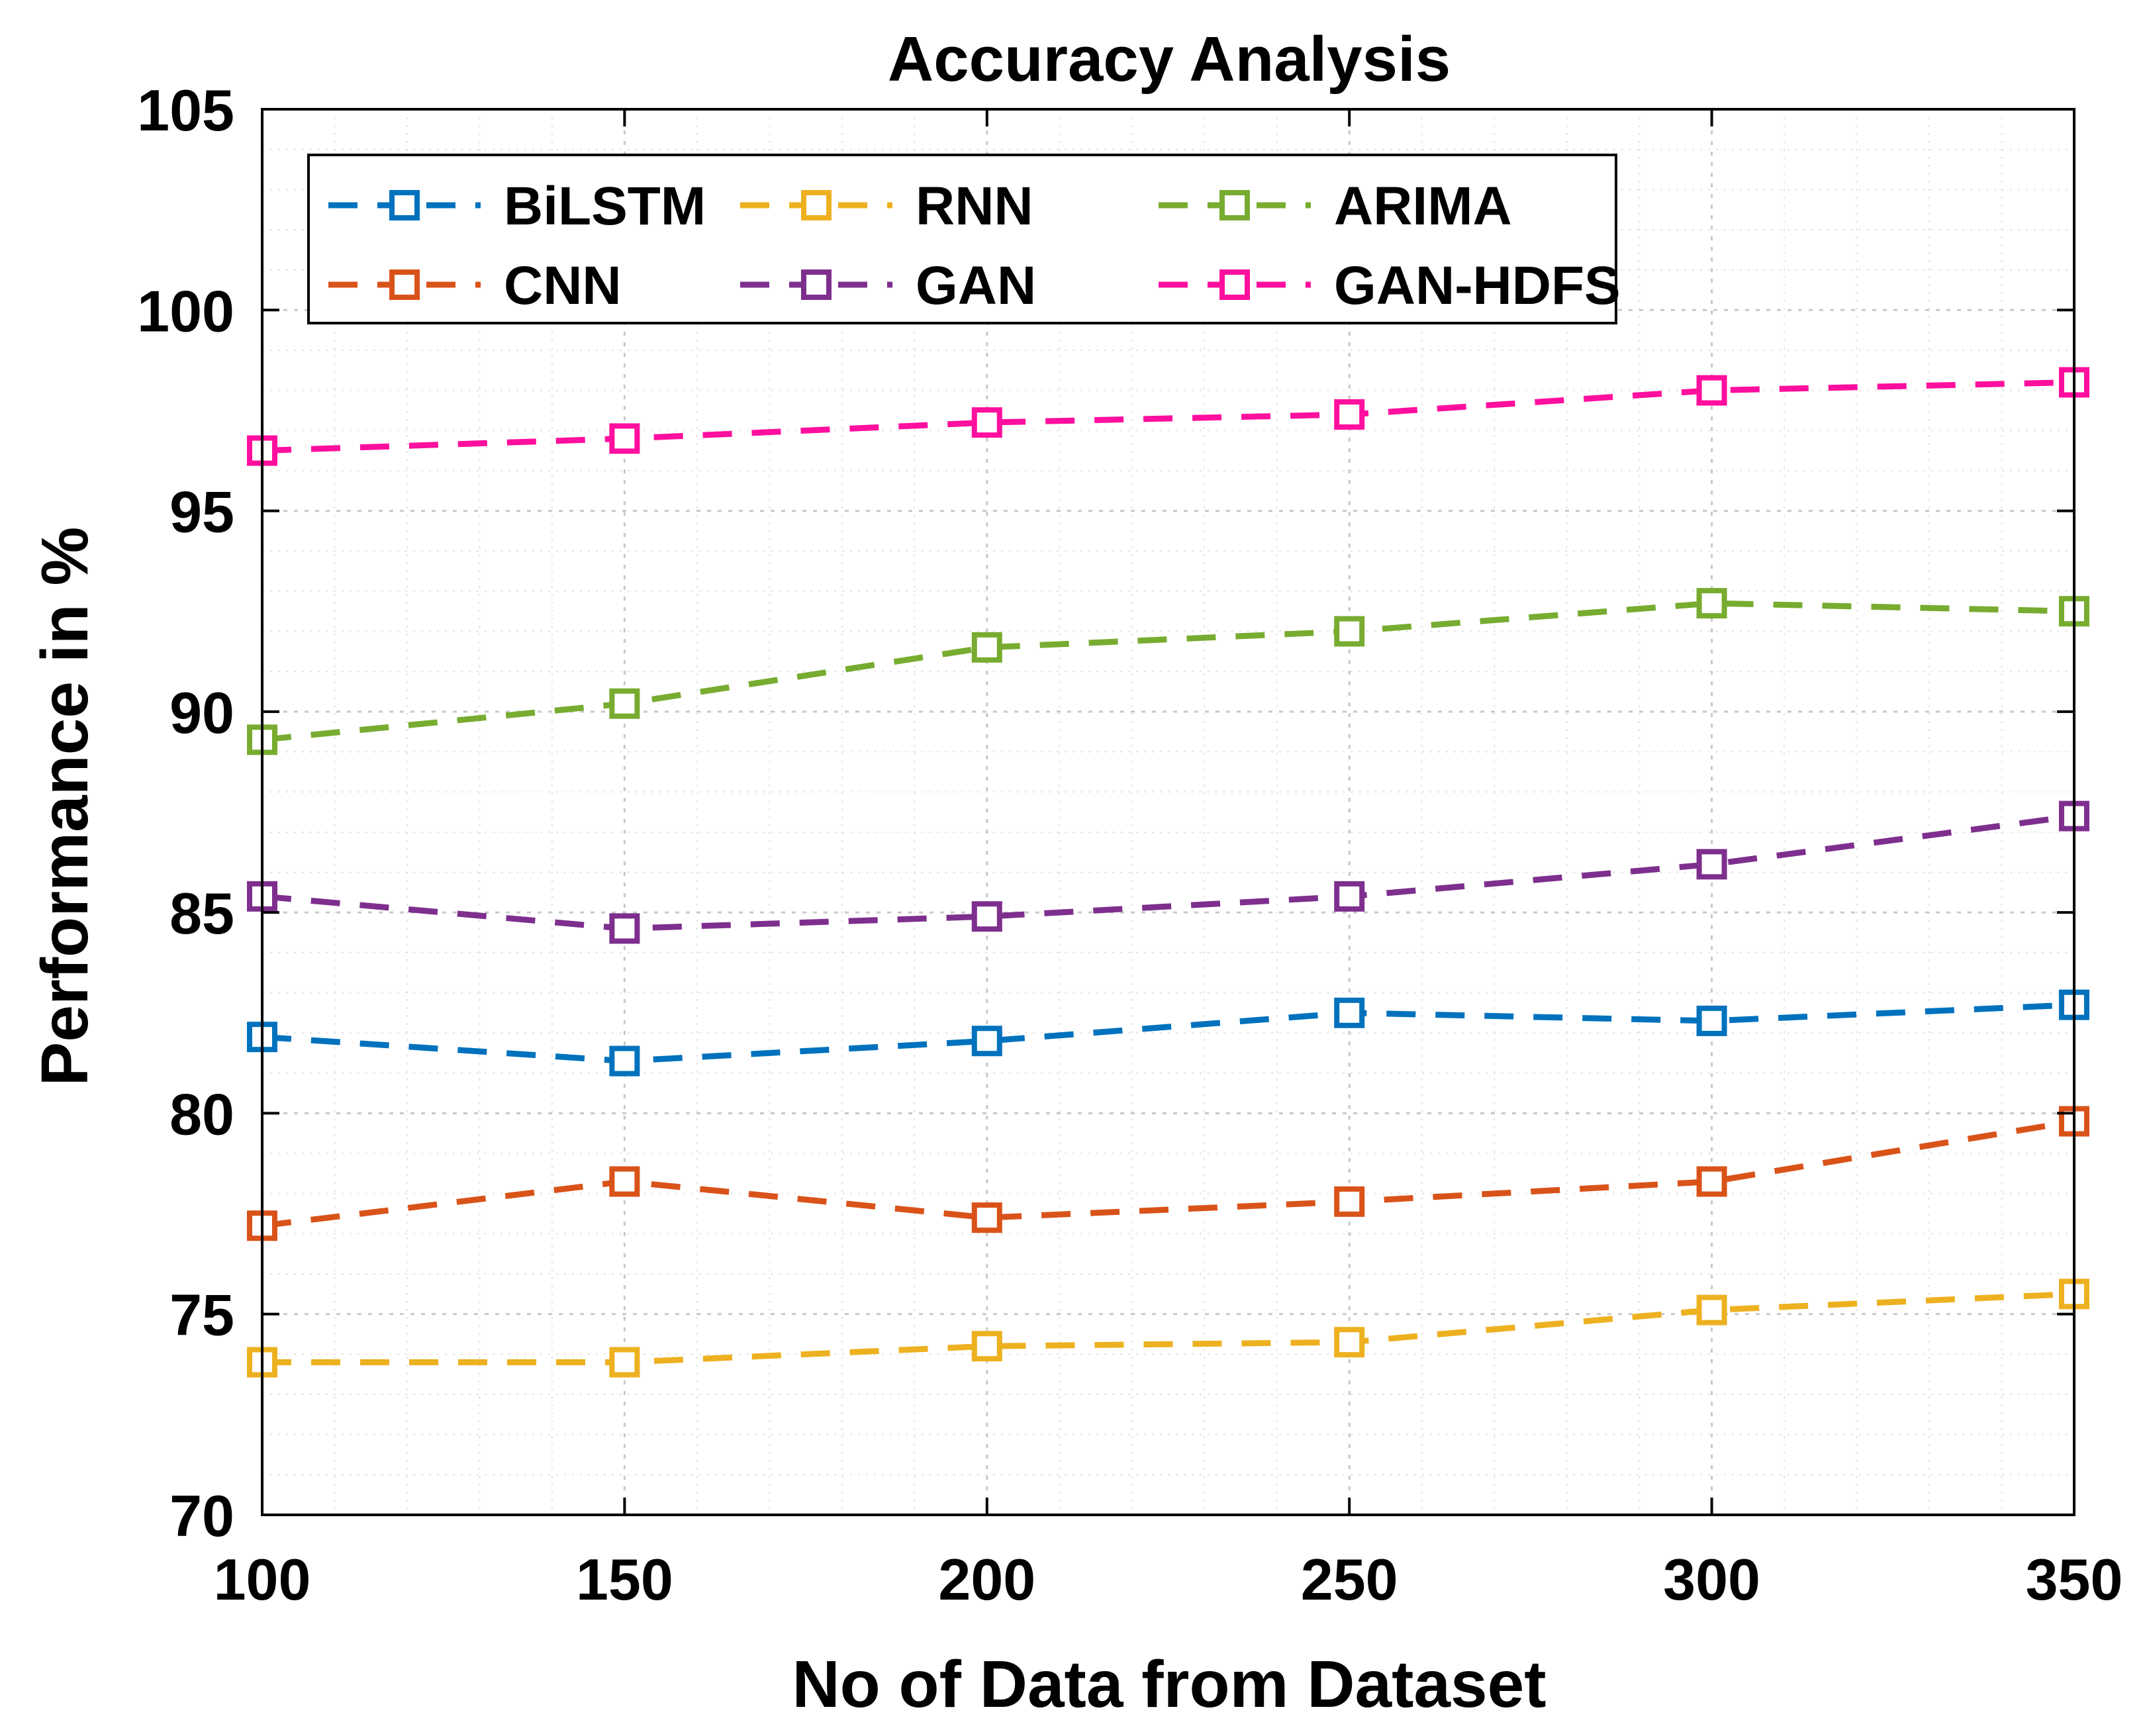  What do you see at coordinates (202, 713) in the screenshot?
I see `y-tick-label: 90` at bounding box center [202, 713].